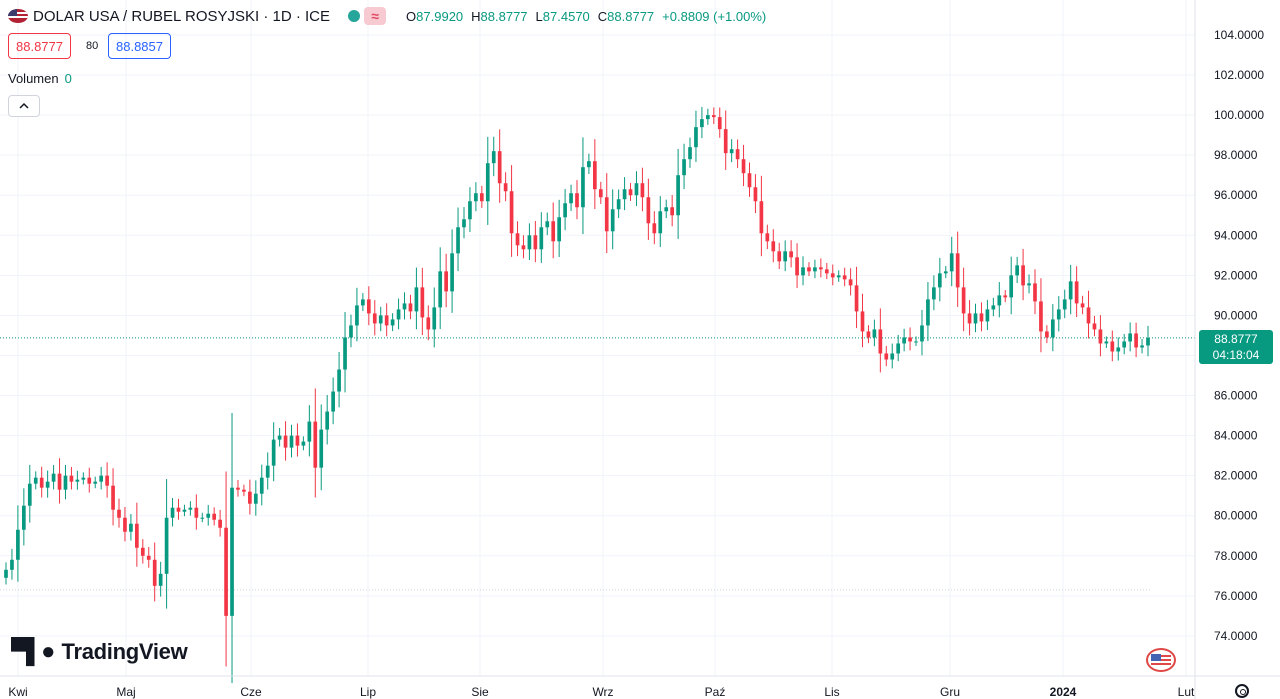 The image size is (1280, 699). Describe the element at coordinates (39, 46) in the screenshot. I see `sell-button: 88.8777` at that location.